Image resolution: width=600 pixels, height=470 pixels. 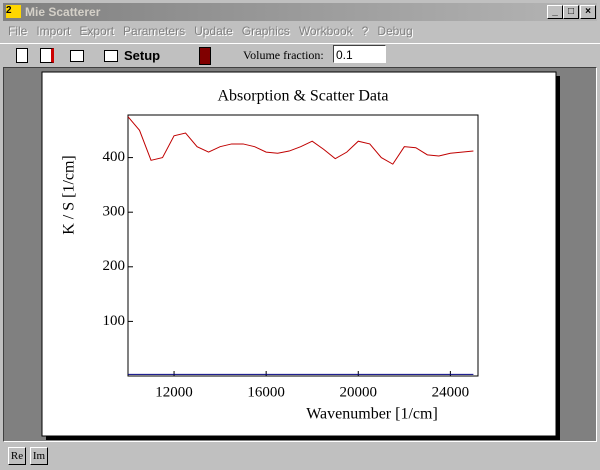 I want to click on menu-item: Graphics, so click(x=265, y=31).